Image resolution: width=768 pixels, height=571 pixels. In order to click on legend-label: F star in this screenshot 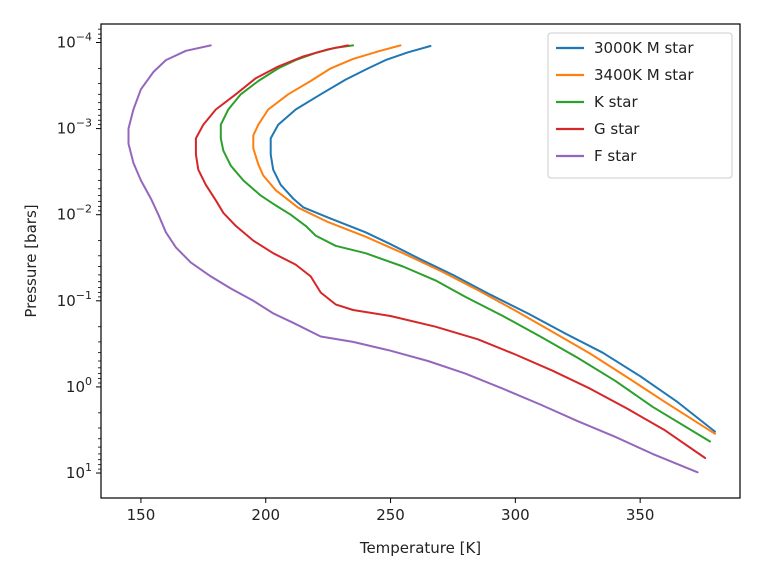, I will do `click(615, 156)`.